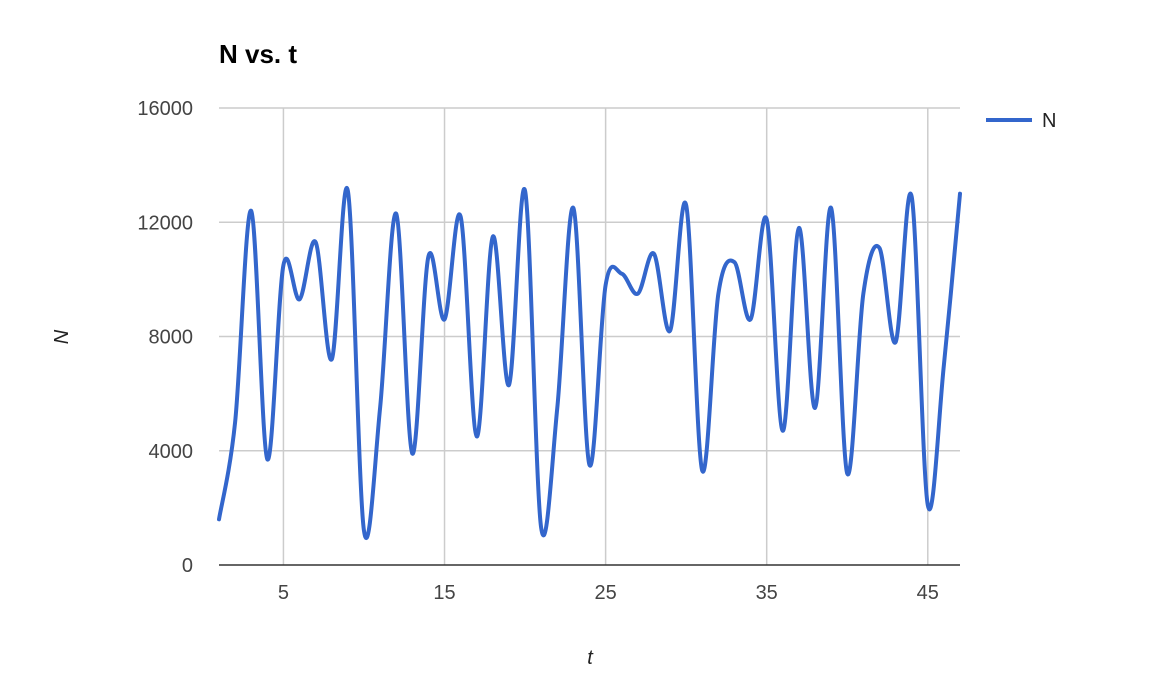 Image resolution: width=1152 pixels, height=686 pixels. I want to click on y-tick-label: 12000, so click(165, 223).